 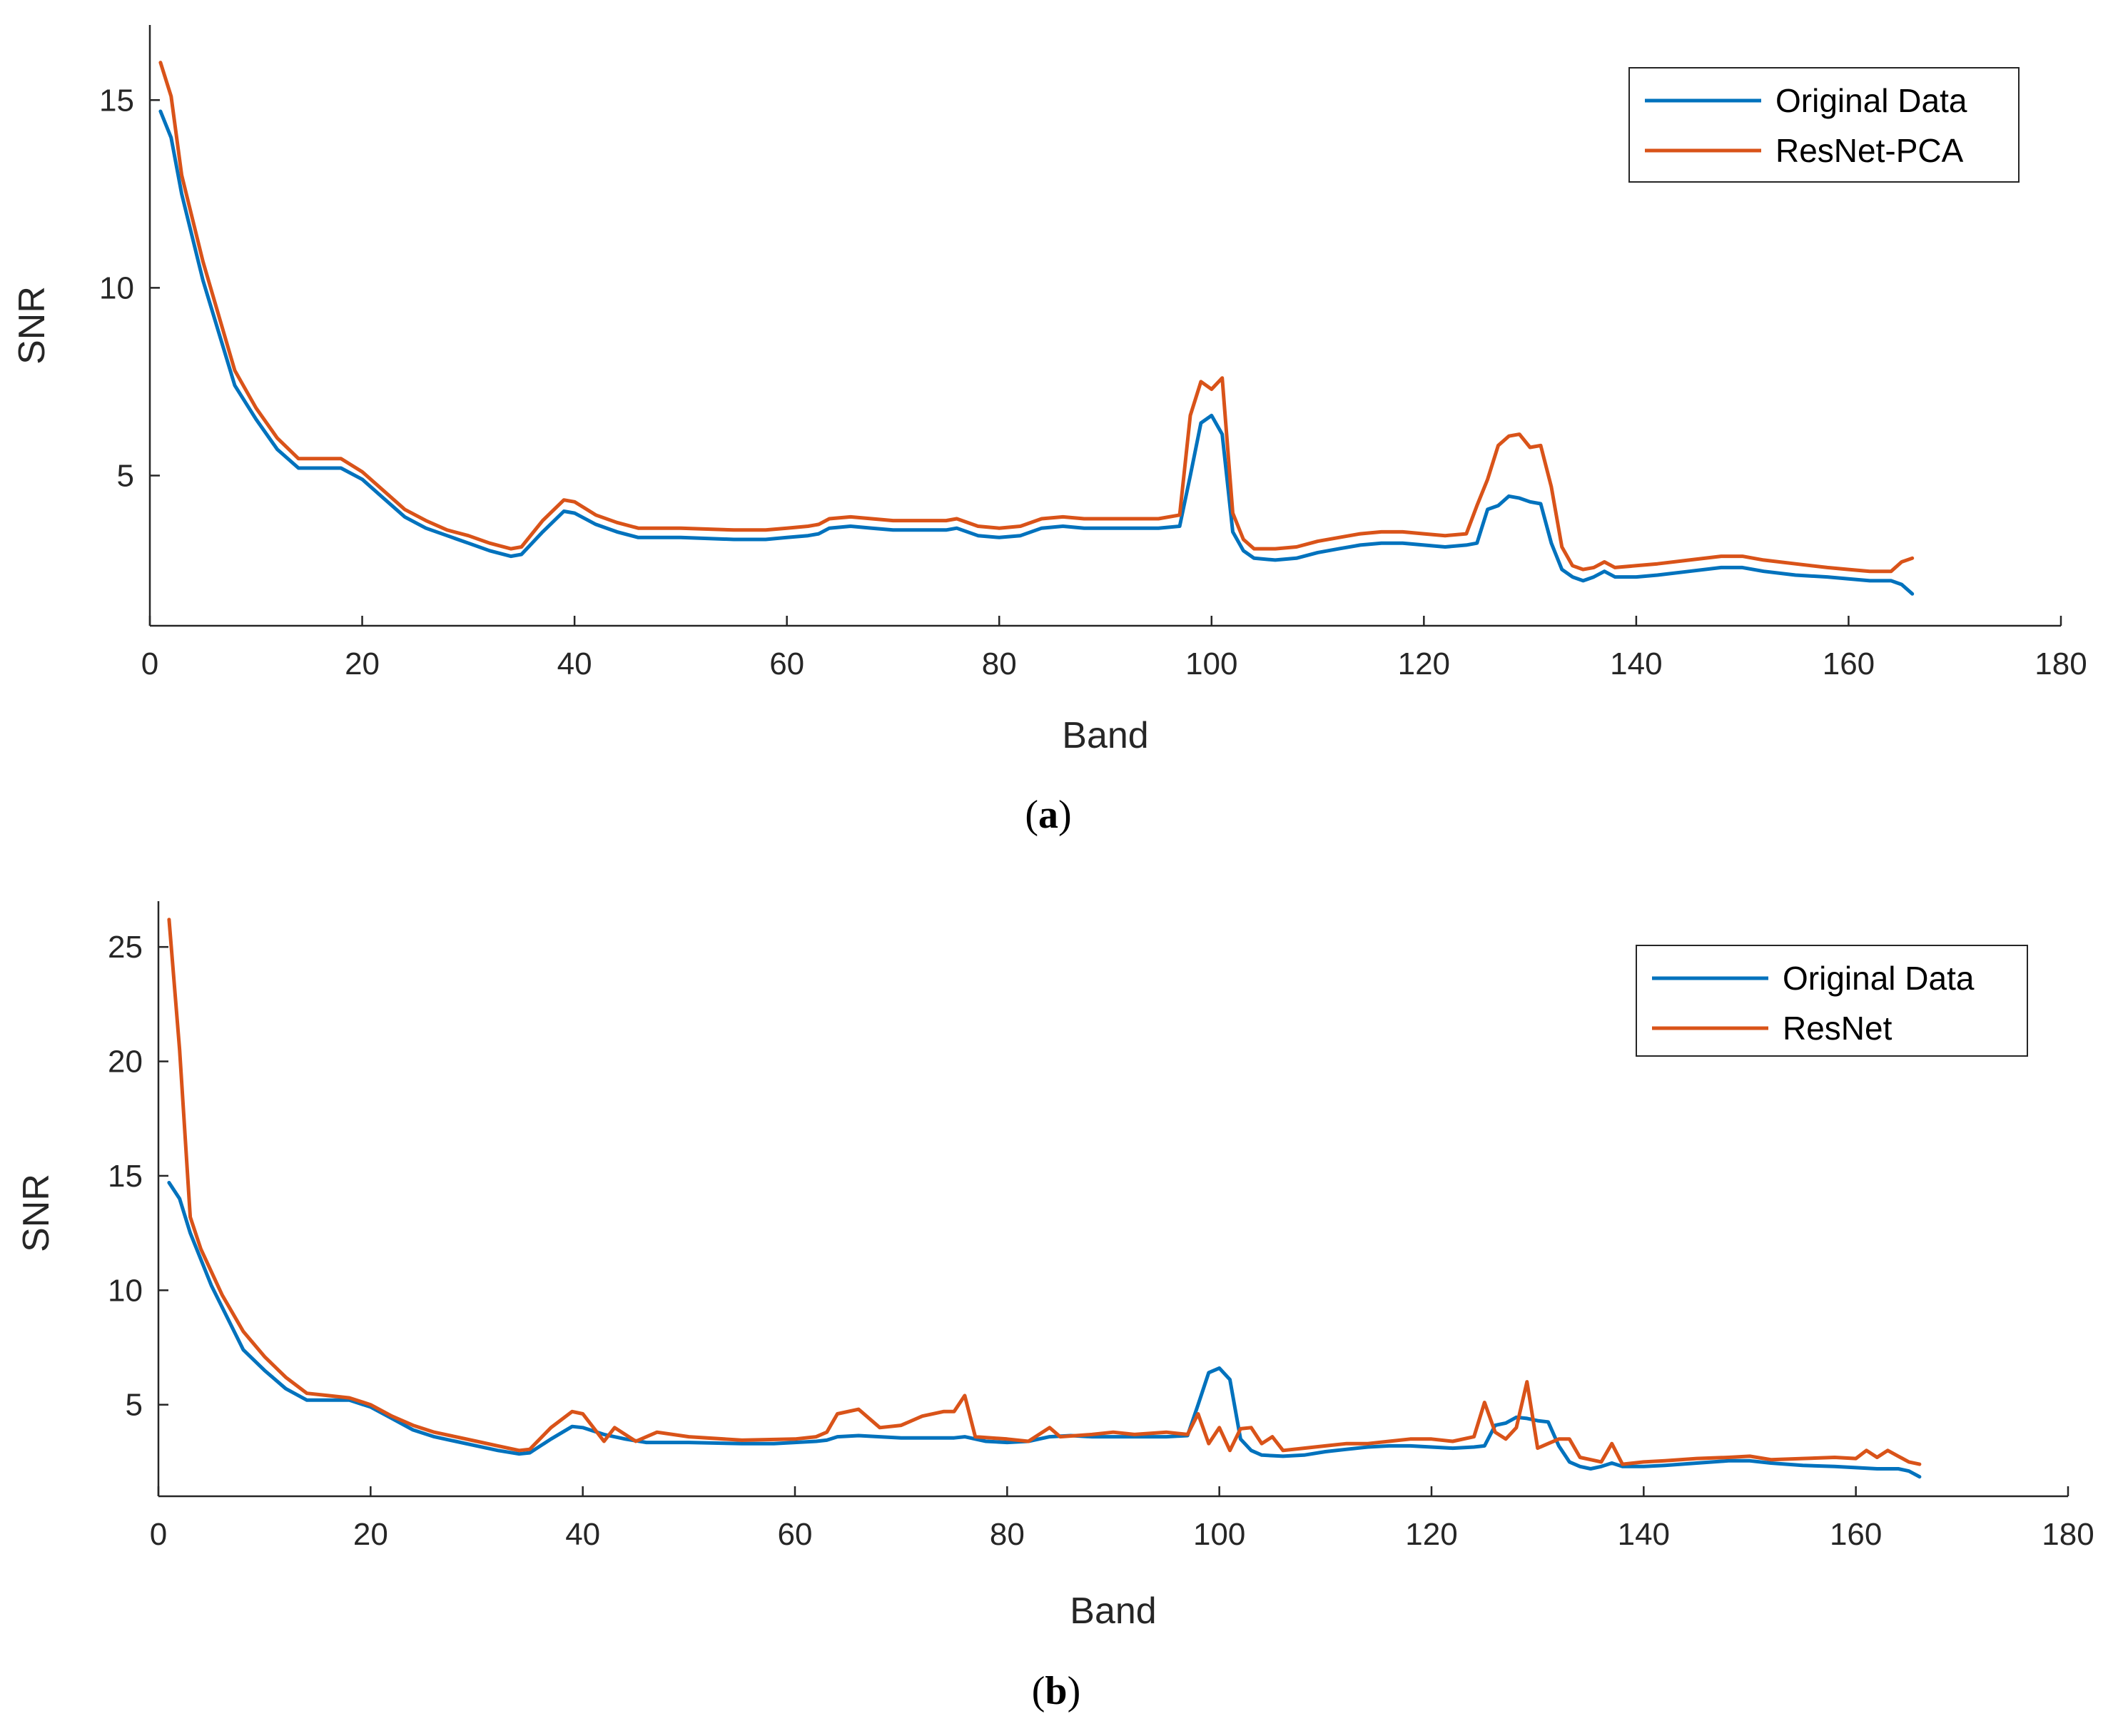 I want to click on legend-label: ResNet, so click(x=1837, y=1028).